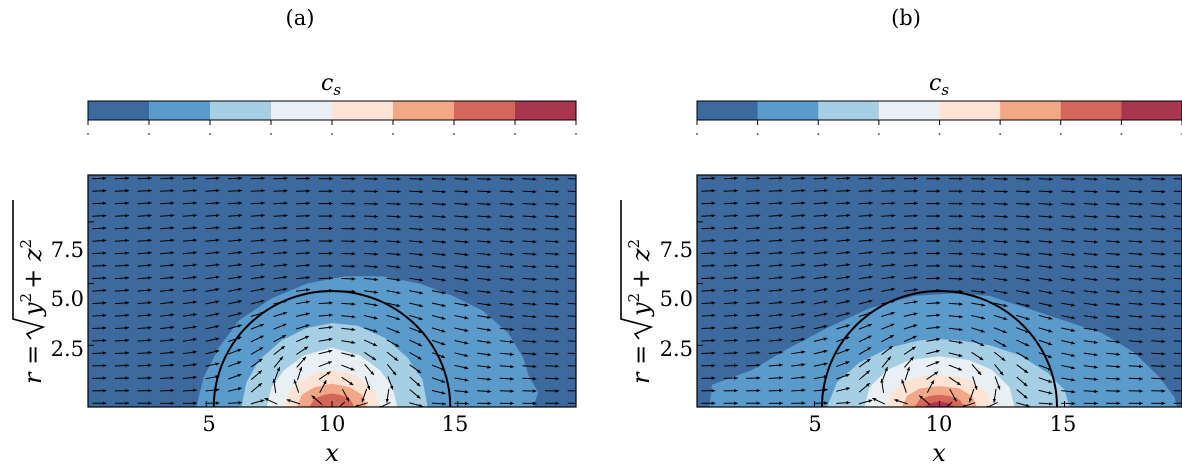 This screenshot has height=471, width=1182. What do you see at coordinates (208, 424) in the screenshot?
I see `x-tick-label-a-5: 5` at bounding box center [208, 424].